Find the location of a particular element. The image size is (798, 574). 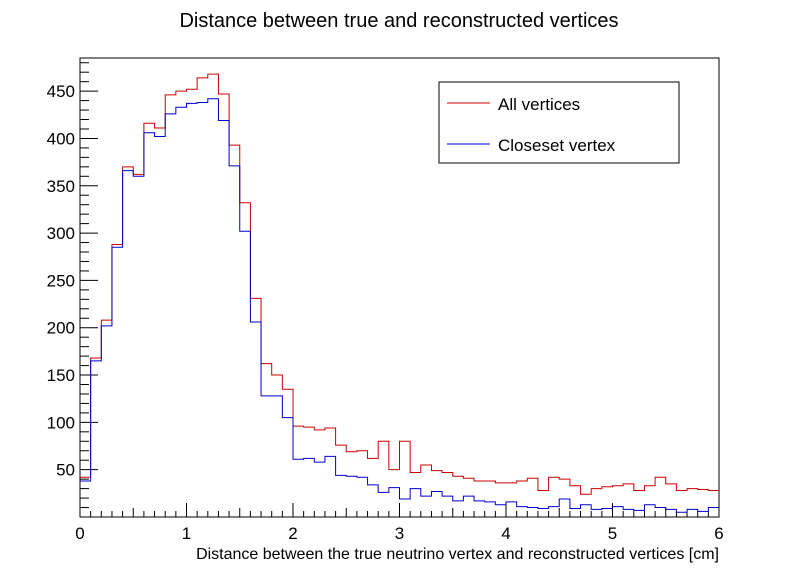

legend-label-closest-vertex: Closeset vertex is located at coordinates (557, 145).